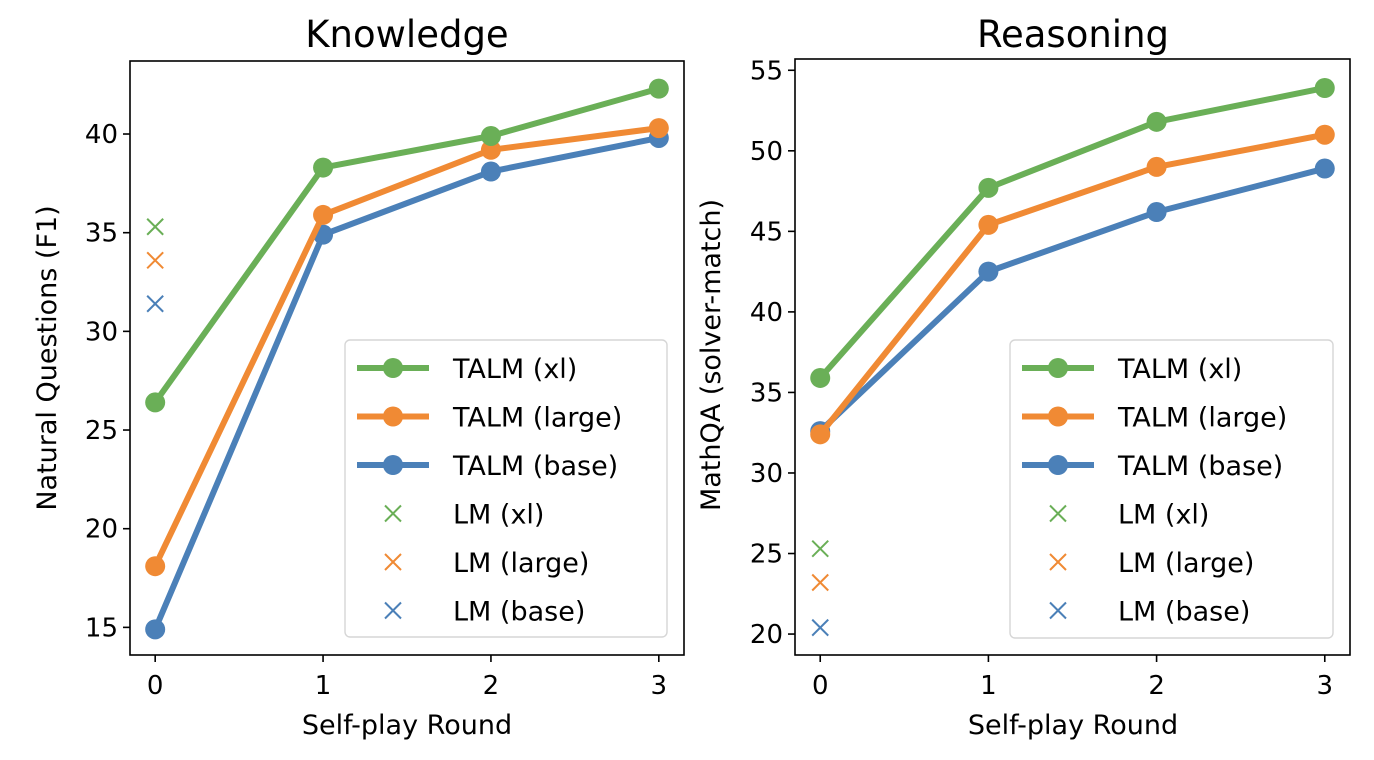 Image resolution: width=1374 pixels, height=760 pixels. I want to click on y-tick-label: 15, so click(101, 628).